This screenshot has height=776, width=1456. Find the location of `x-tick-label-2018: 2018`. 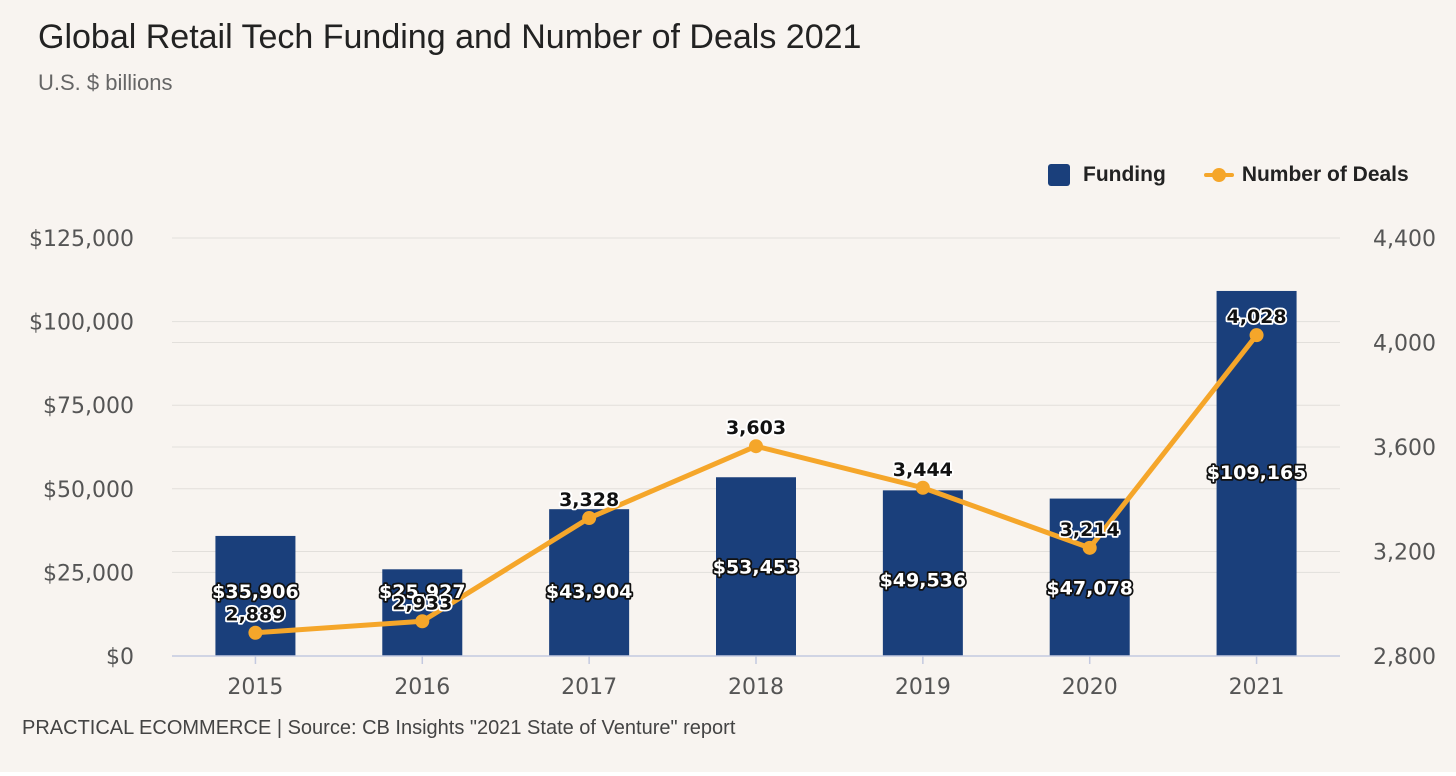

x-tick-label-2018: 2018 is located at coordinates (756, 687).